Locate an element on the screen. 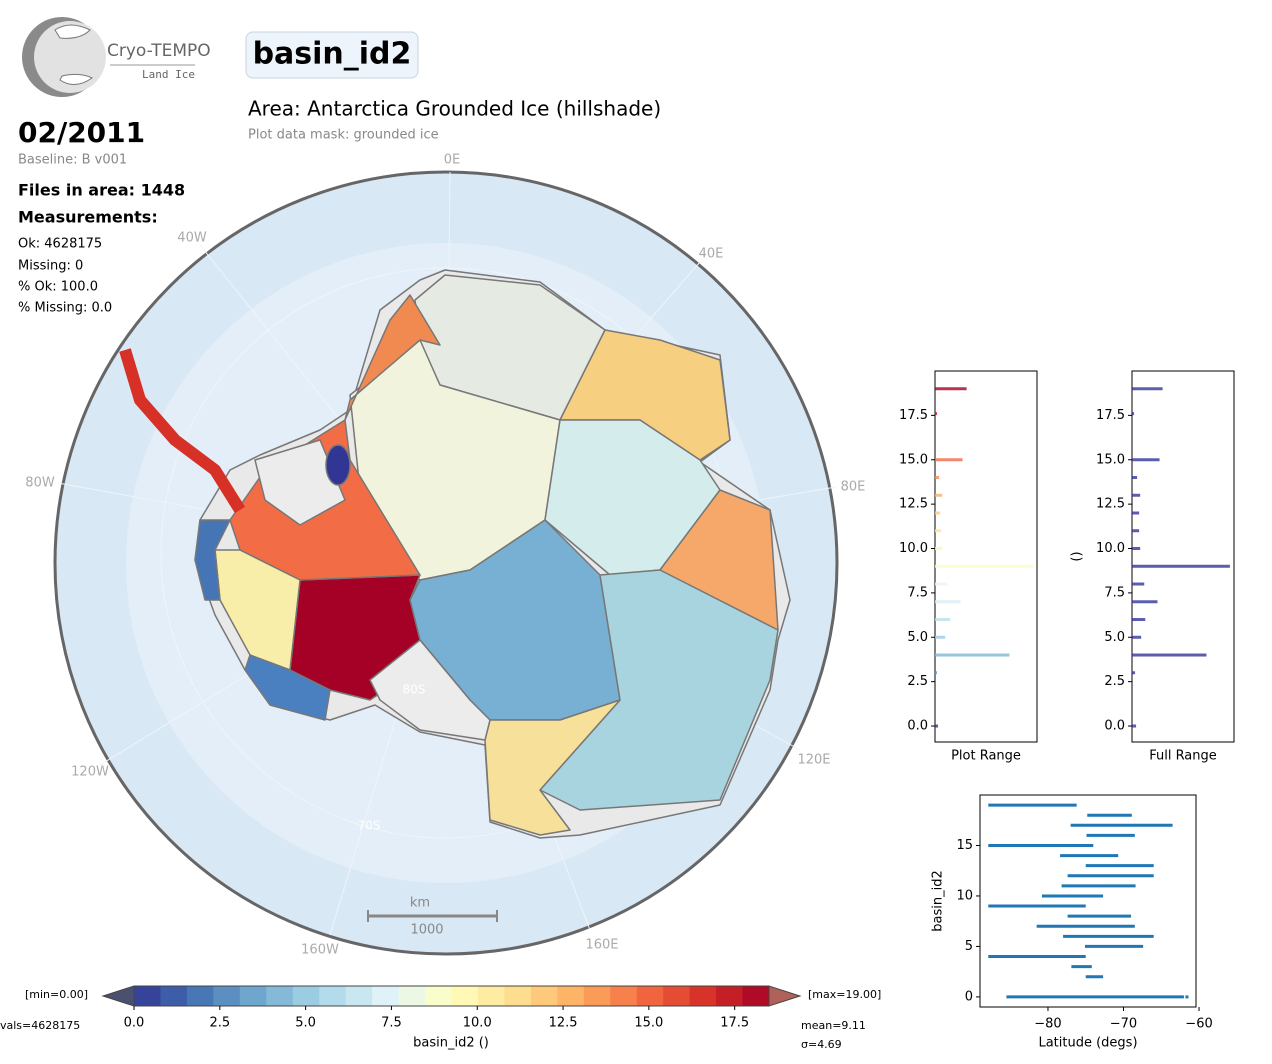 Image resolution: width=1272 pixels, height=1064 pixels. nvals: vals=4628175 is located at coordinates (40, 1025).